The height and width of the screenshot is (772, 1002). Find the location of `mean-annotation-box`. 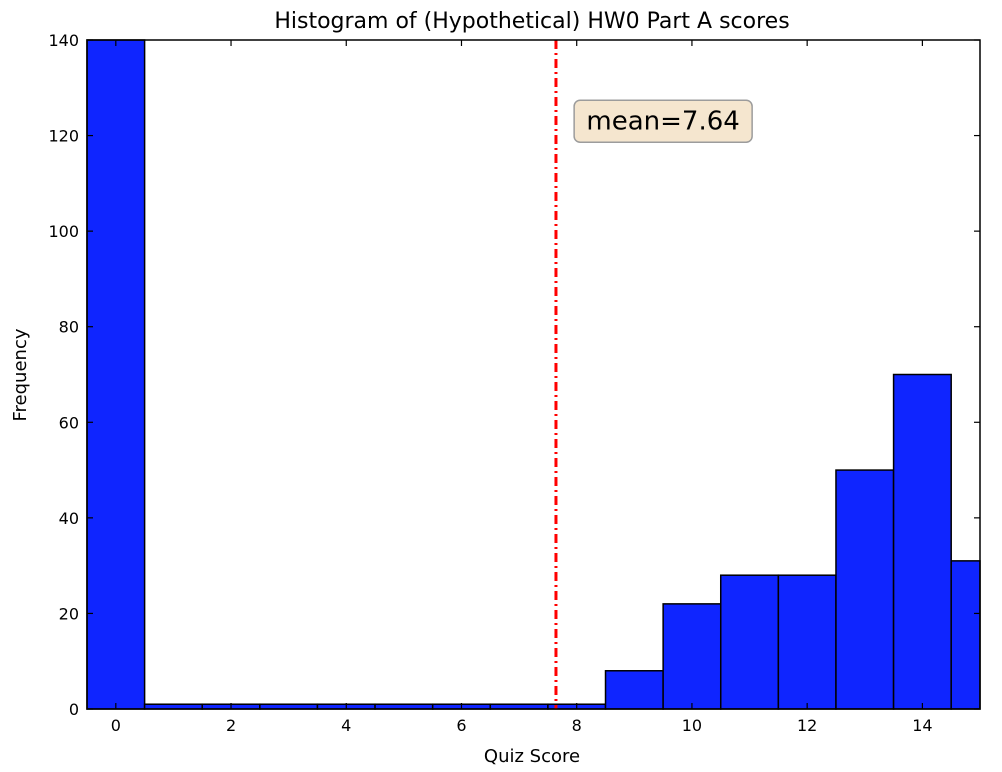

mean-annotation-box is located at coordinates (663, 121).